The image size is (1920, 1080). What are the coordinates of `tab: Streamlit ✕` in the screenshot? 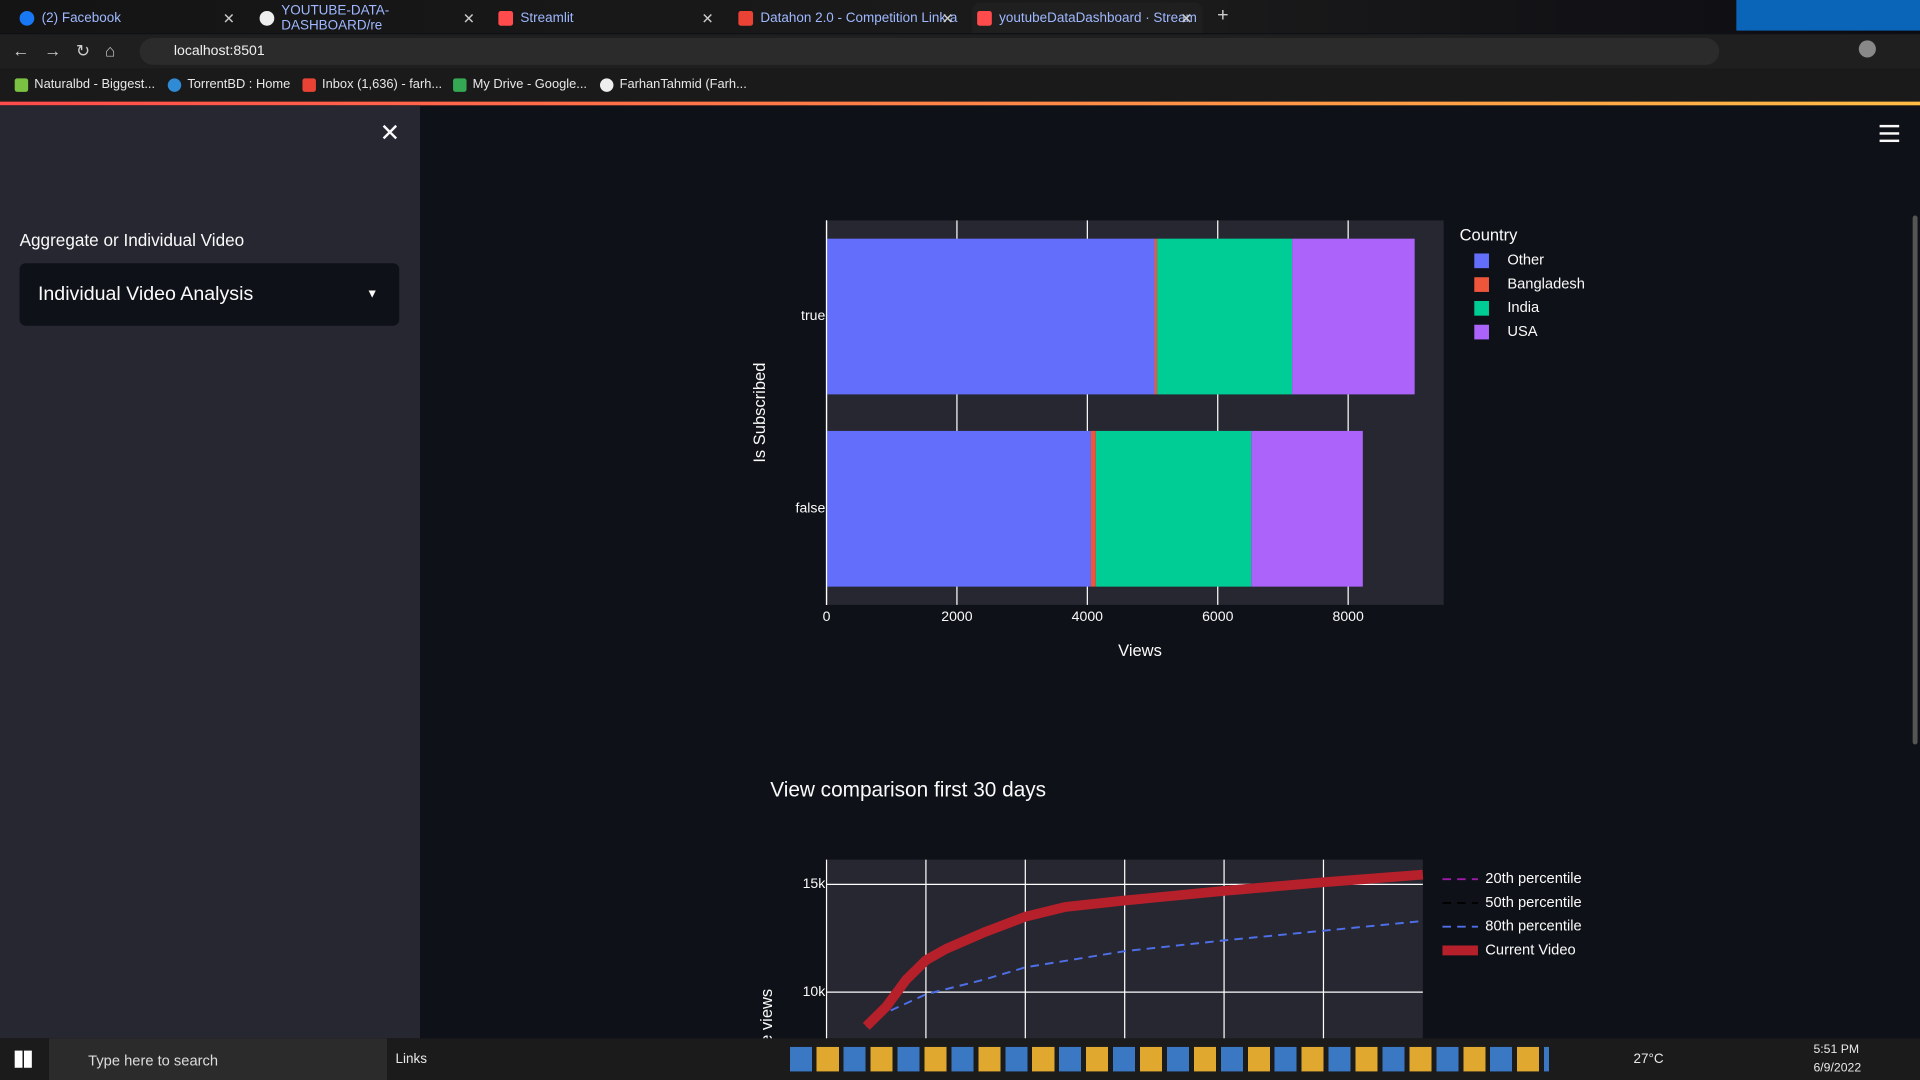 It's located at (608, 17).